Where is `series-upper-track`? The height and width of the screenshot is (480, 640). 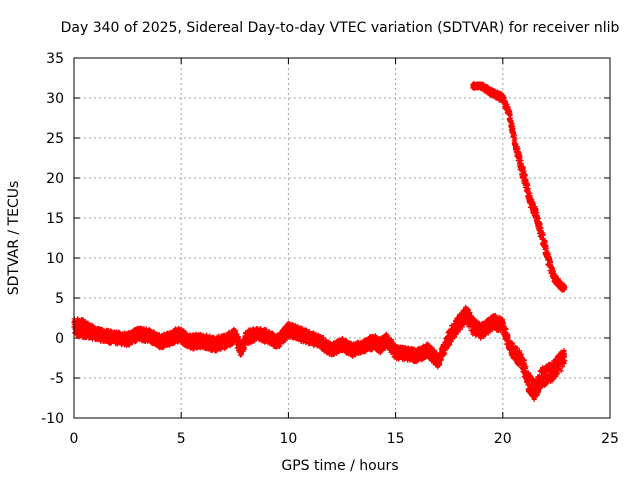
series-upper-track is located at coordinates (519, 187).